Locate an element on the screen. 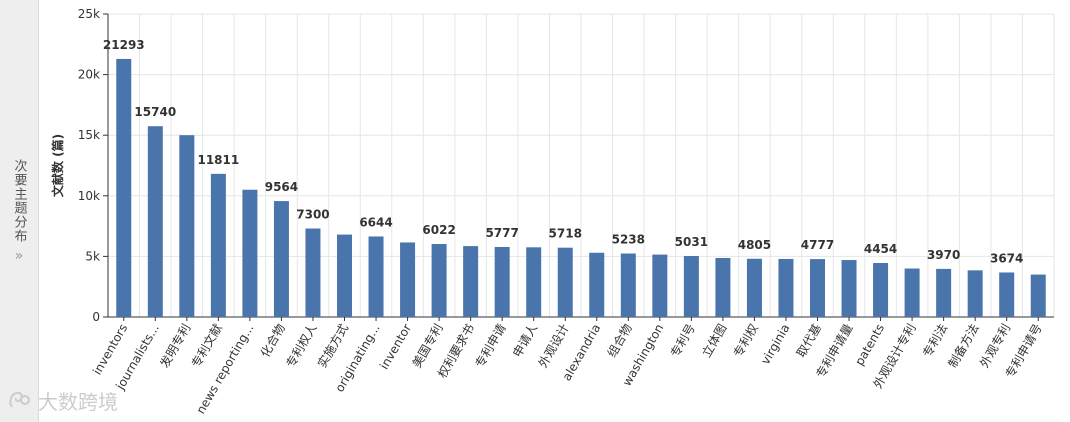  data-label: 5238 is located at coordinates (628, 240).